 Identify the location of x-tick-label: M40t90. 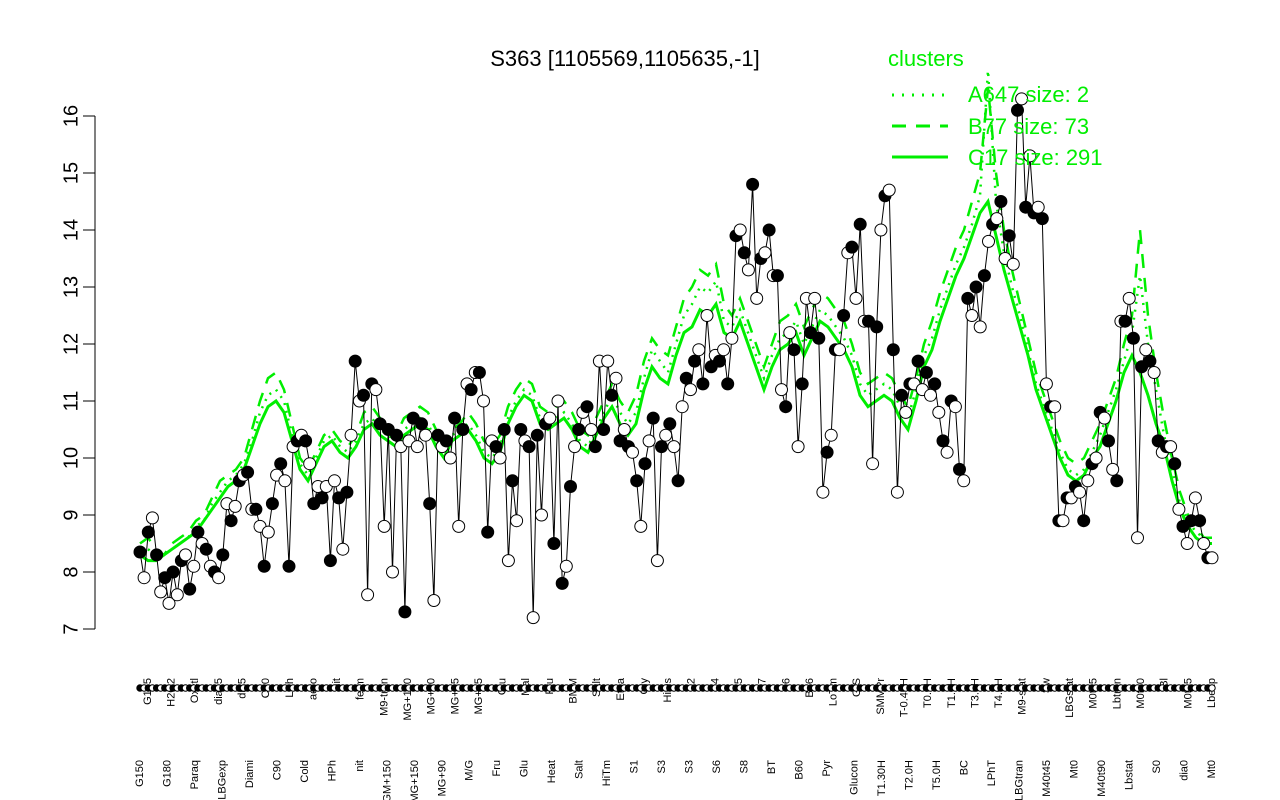
(1102, 778).